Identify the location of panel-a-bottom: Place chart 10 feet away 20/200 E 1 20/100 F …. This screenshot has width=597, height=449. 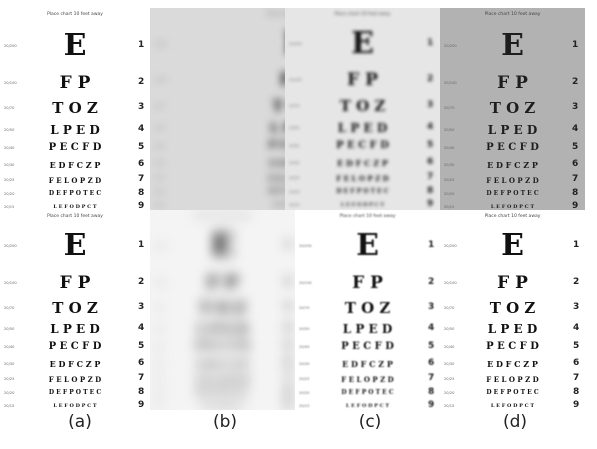
(75, 310).